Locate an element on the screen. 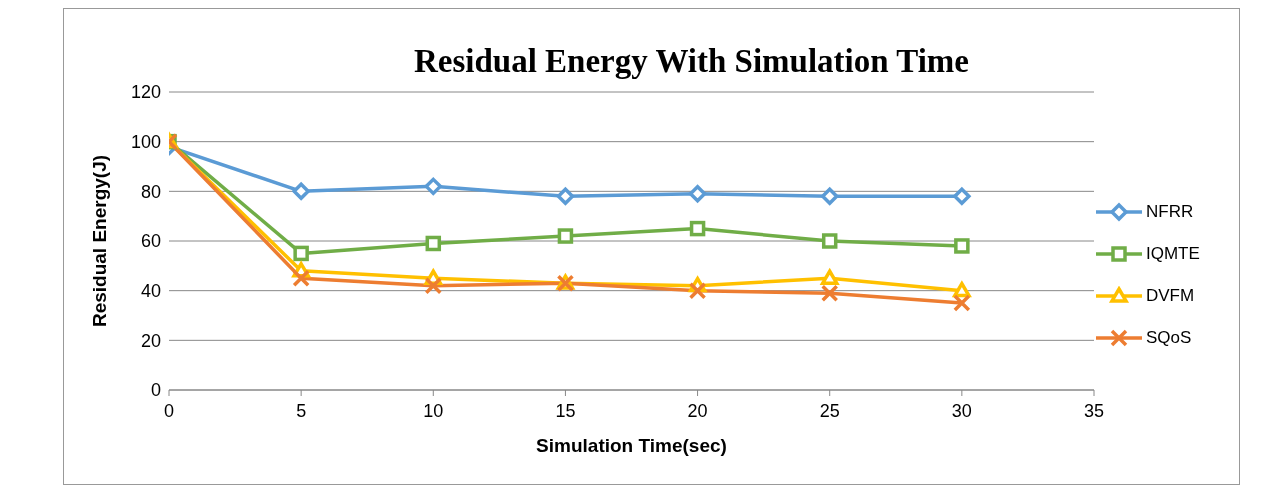  y-tick-label: 120 is located at coordinates (145, 92).